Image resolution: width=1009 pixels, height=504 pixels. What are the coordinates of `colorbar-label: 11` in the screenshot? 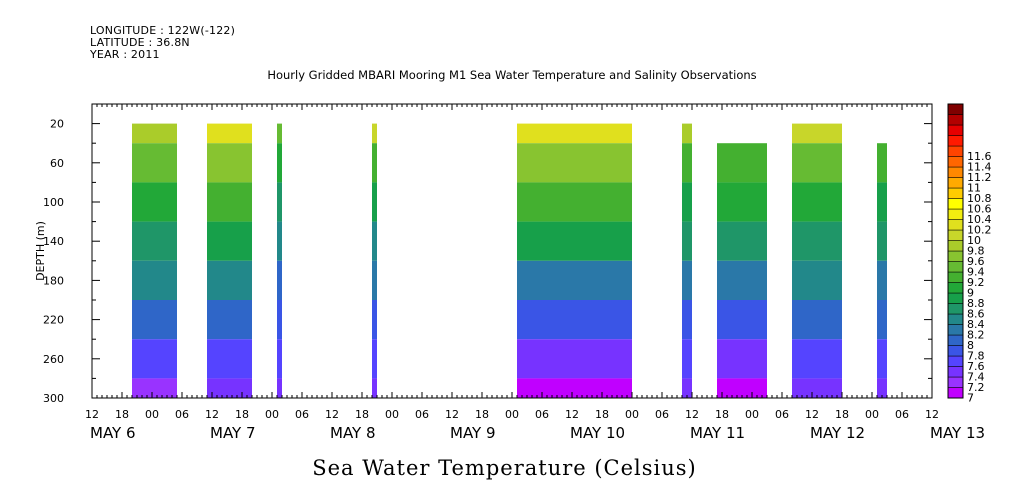 It's located at (974, 188).